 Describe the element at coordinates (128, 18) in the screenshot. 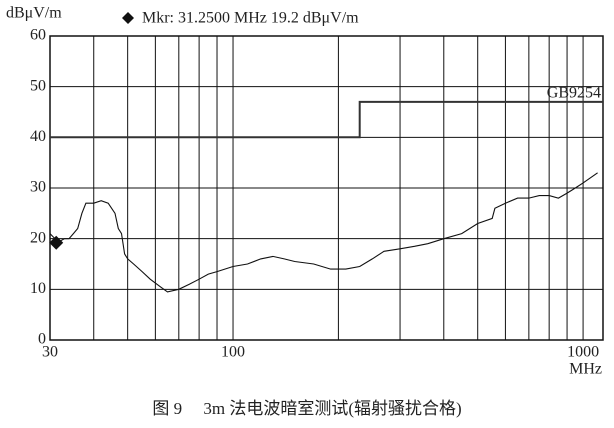

I see `marker-legend-icon` at that location.